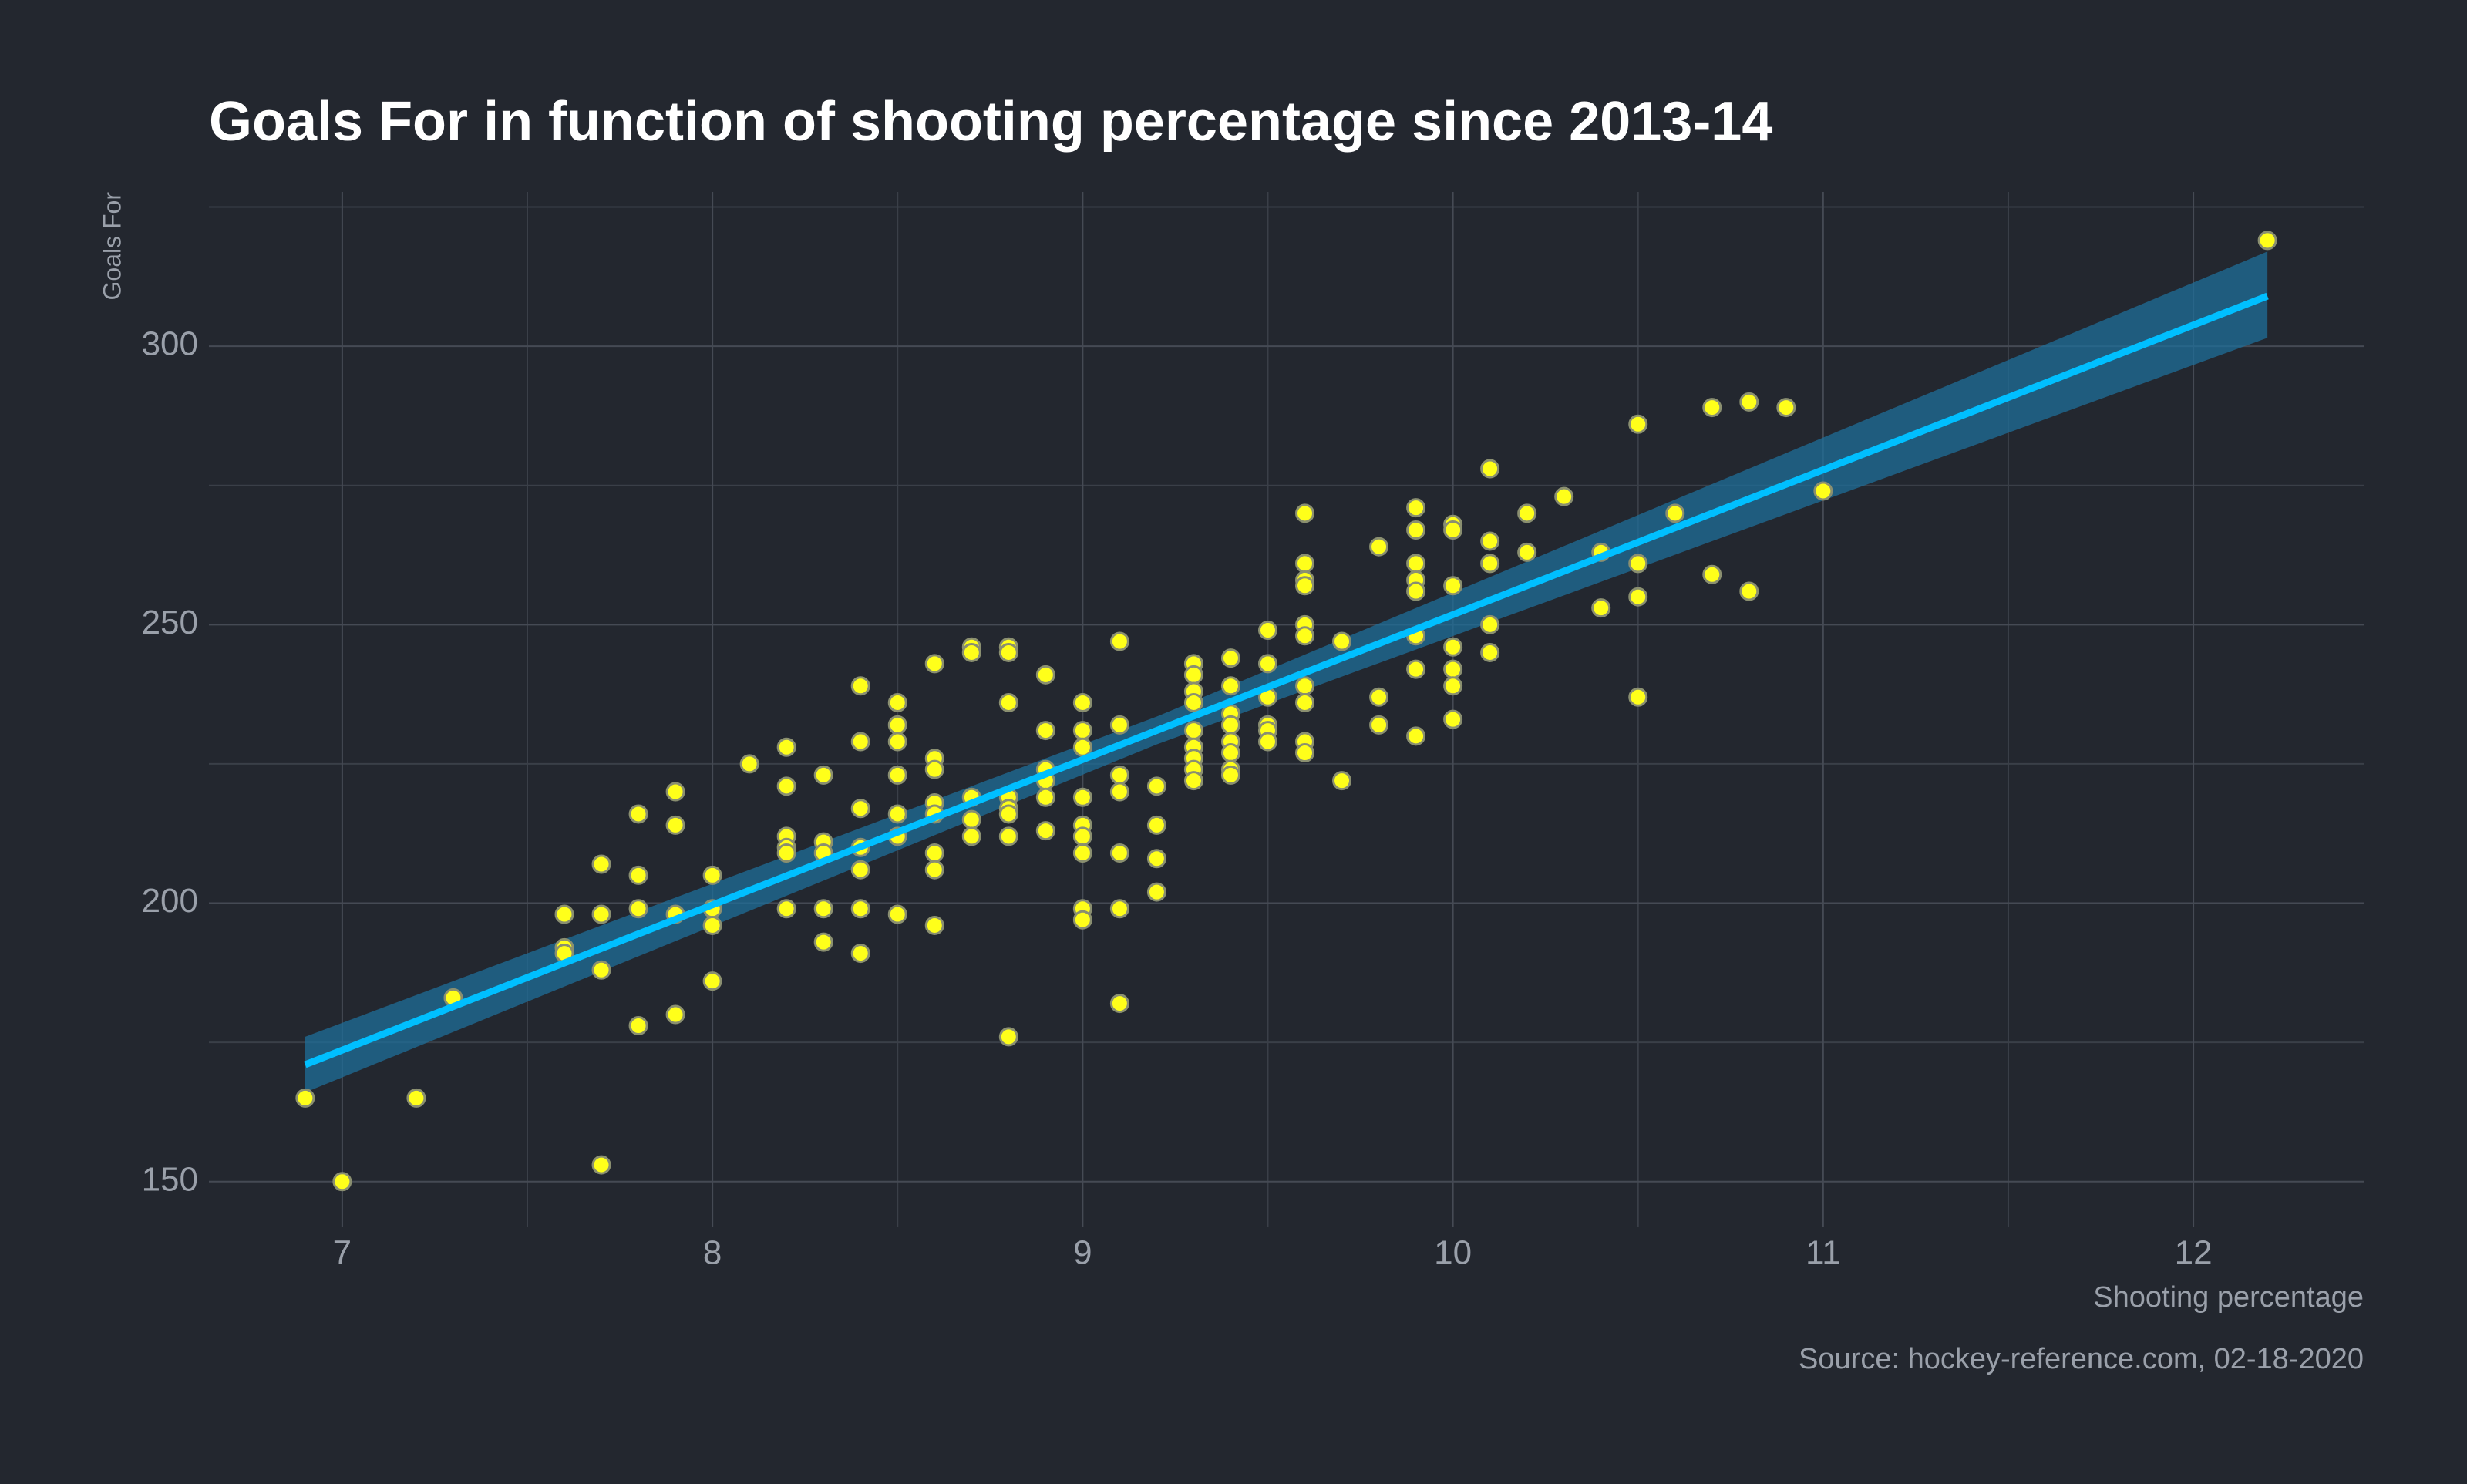 Image resolution: width=2467 pixels, height=1484 pixels. I want to click on x-tick-label: 7, so click(342, 1253).